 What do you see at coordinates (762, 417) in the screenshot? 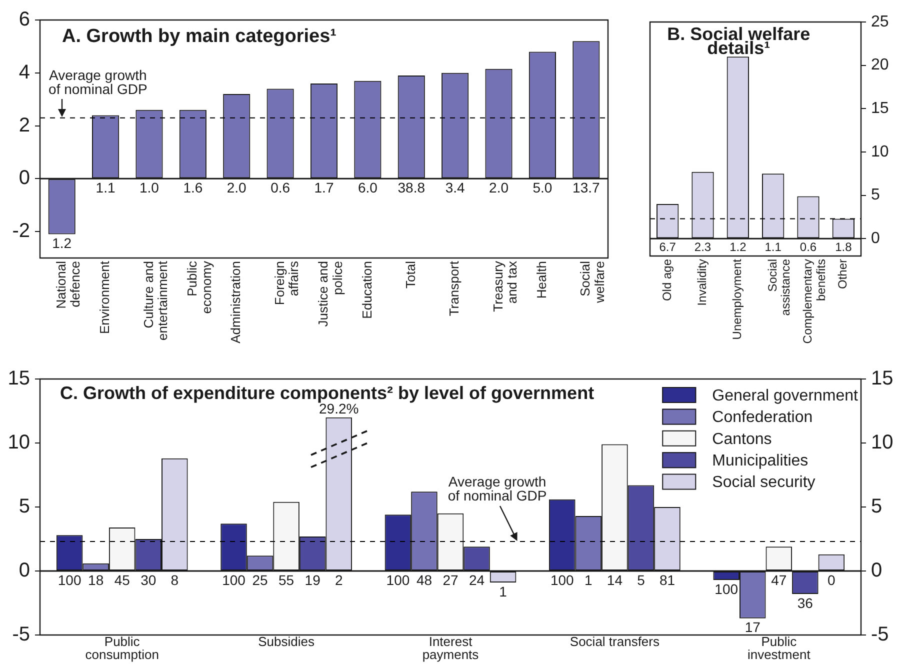
I see `legend-label: Confederation` at bounding box center [762, 417].